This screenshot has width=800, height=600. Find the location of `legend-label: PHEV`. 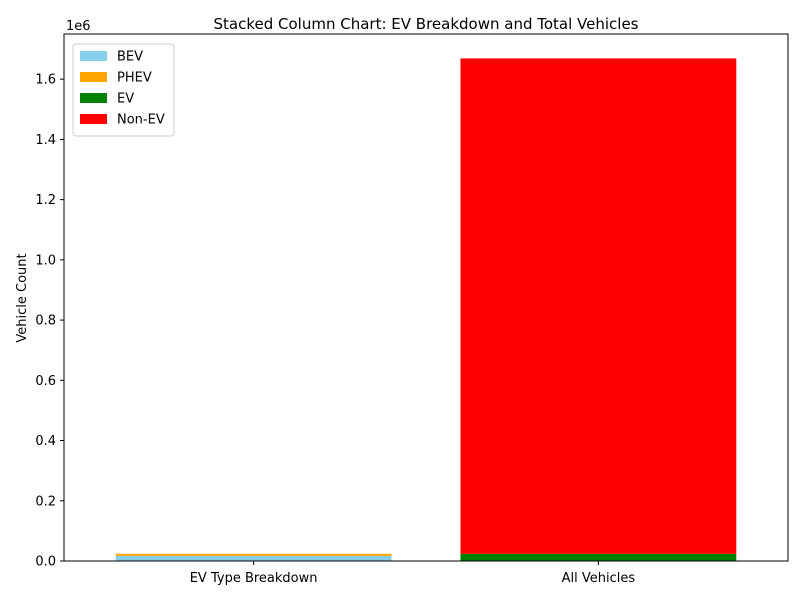

legend-label: PHEV is located at coordinates (134, 78).